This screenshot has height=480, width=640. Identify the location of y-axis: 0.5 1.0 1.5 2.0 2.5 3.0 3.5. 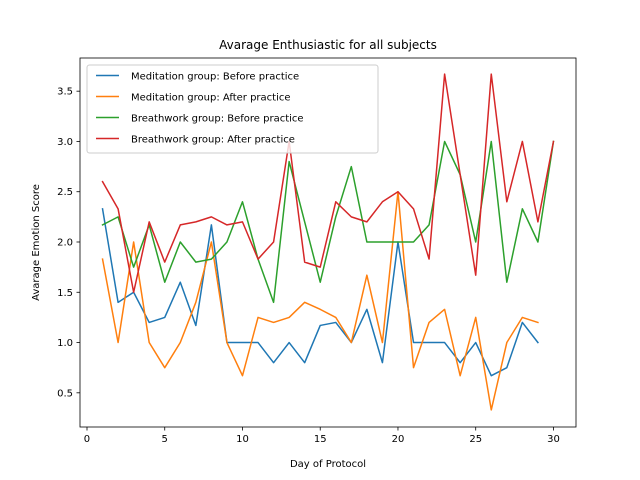
(68, 243).